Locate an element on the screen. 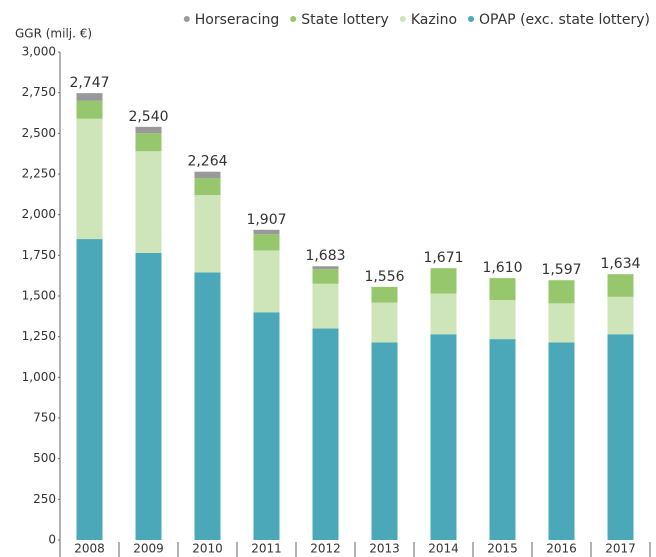  x-tick-label: 2013 is located at coordinates (384, 549).